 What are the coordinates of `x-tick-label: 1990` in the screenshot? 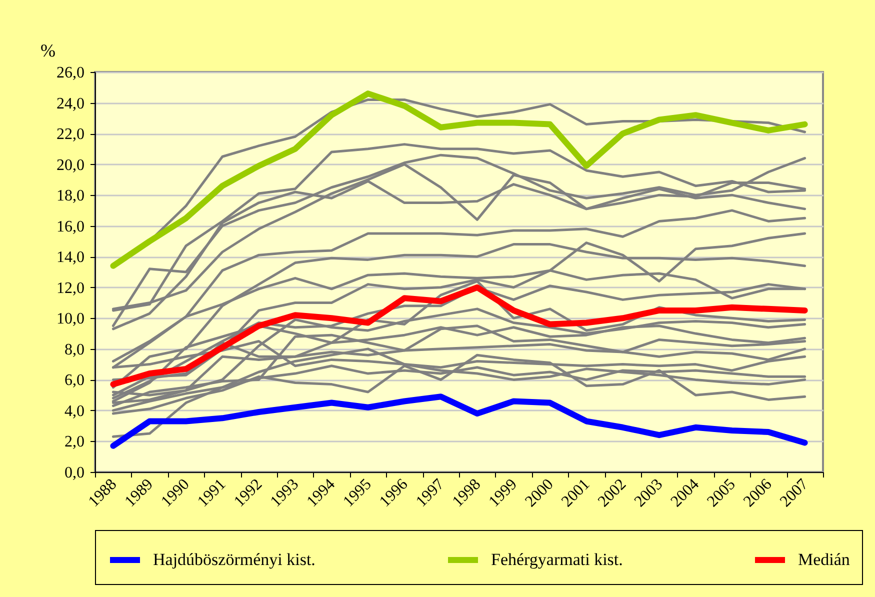 It's located at (175, 493).